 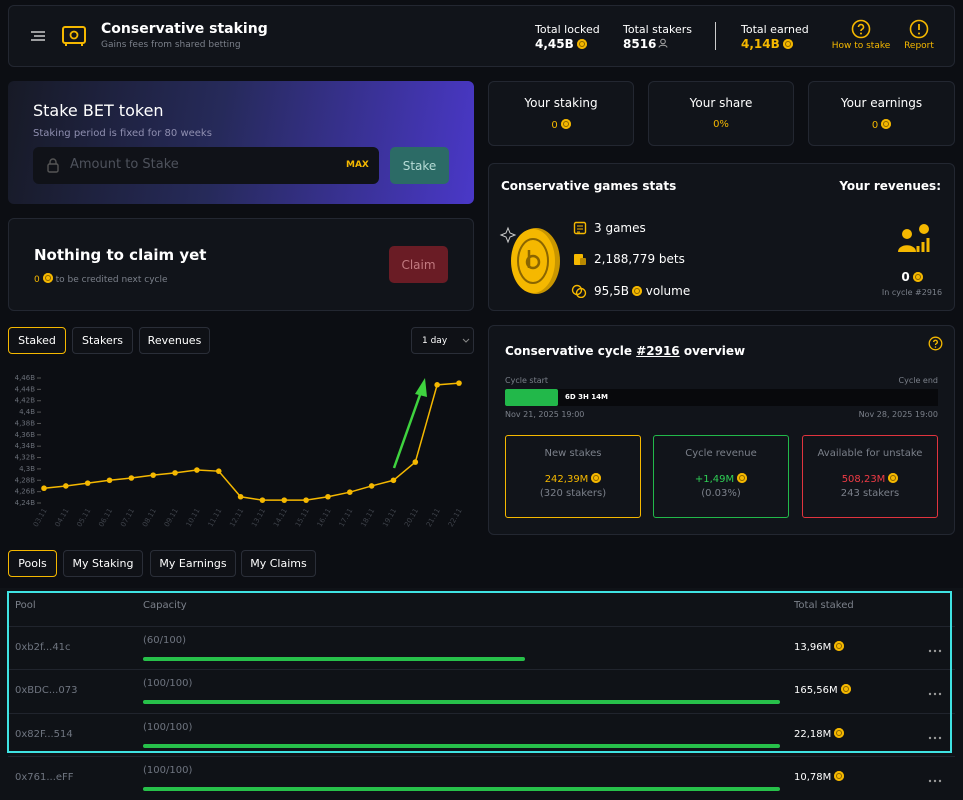 What do you see at coordinates (25, 446) in the screenshot?
I see `y-tick-label: 4,34B` at bounding box center [25, 446].